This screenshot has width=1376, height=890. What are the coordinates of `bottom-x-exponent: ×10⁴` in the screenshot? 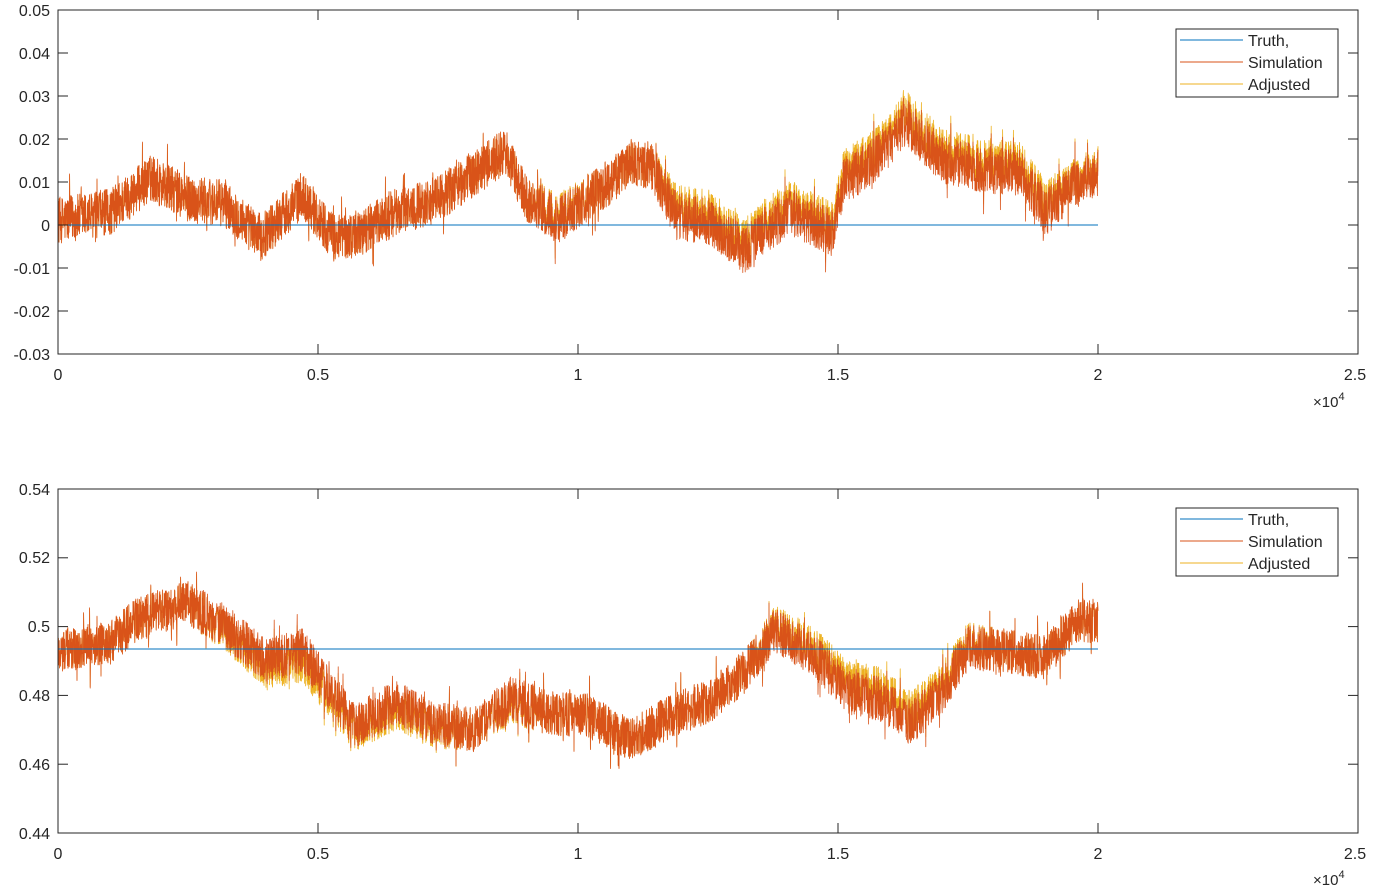 It's located at (1329, 879).